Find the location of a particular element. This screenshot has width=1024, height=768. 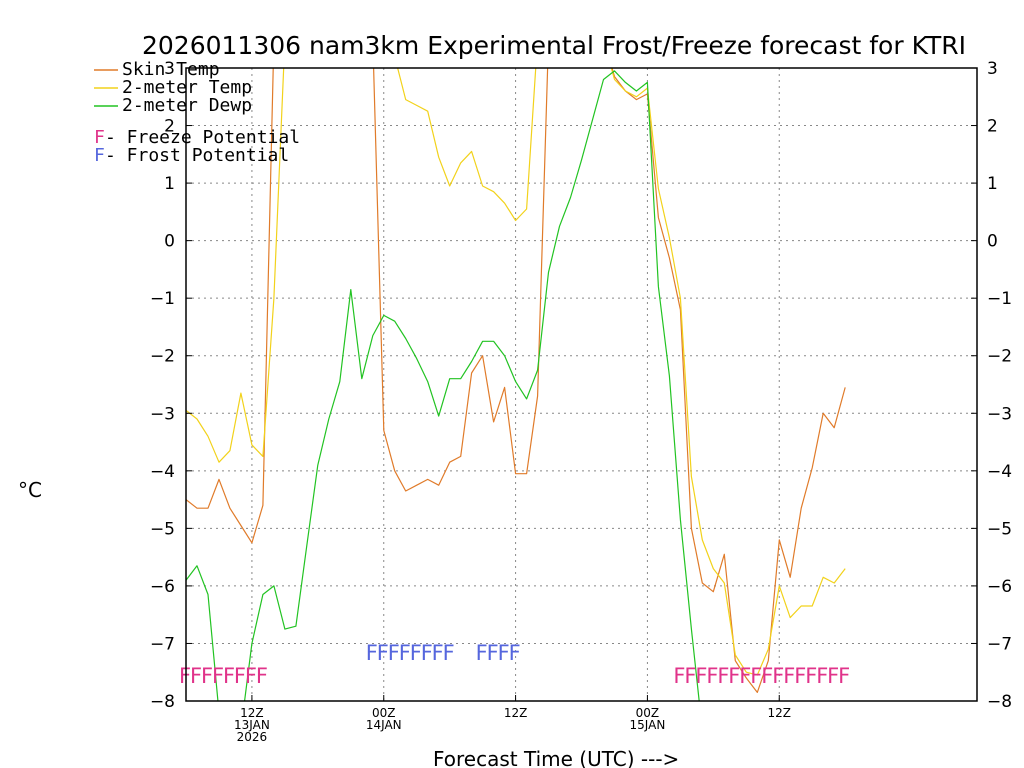

legend-flag-letter-frost: F is located at coordinates (99, 155).